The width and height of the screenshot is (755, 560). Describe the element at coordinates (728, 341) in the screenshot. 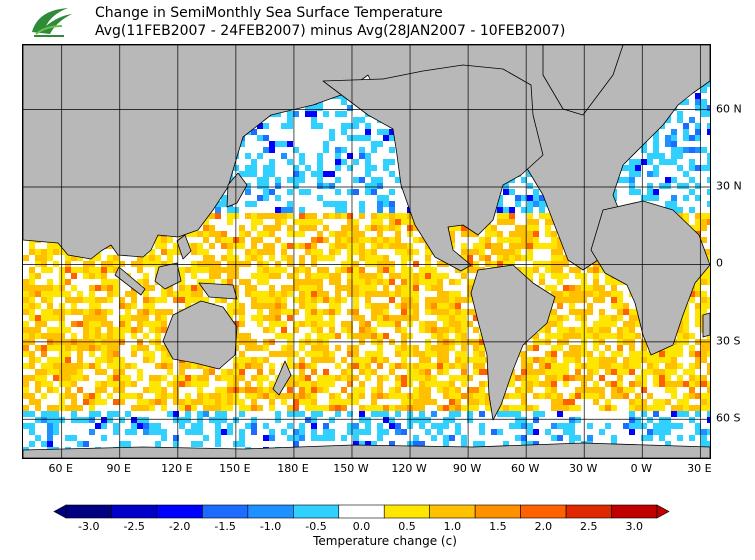

I see `latitude-label: 30 S` at that location.